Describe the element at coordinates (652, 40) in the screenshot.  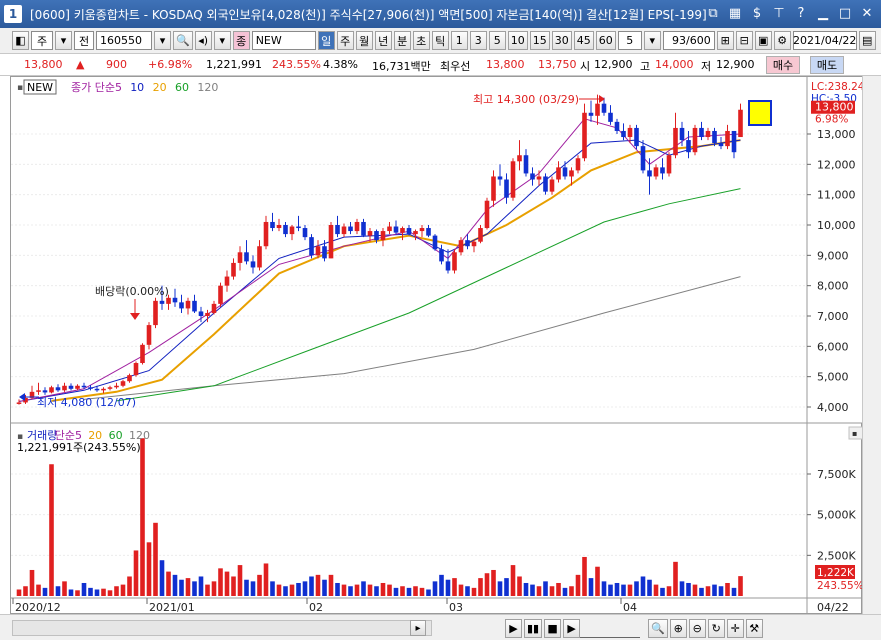
I see `count-dropdown-icon: ▾` at that location.